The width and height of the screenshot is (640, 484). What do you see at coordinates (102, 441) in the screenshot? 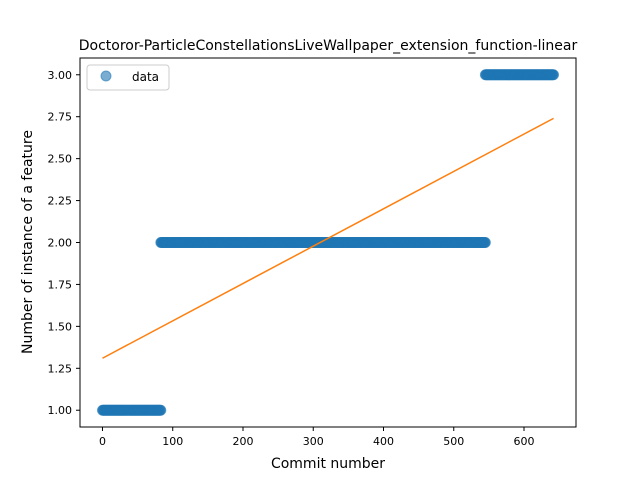
I see `x-tick-label: 0` at bounding box center [102, 441].